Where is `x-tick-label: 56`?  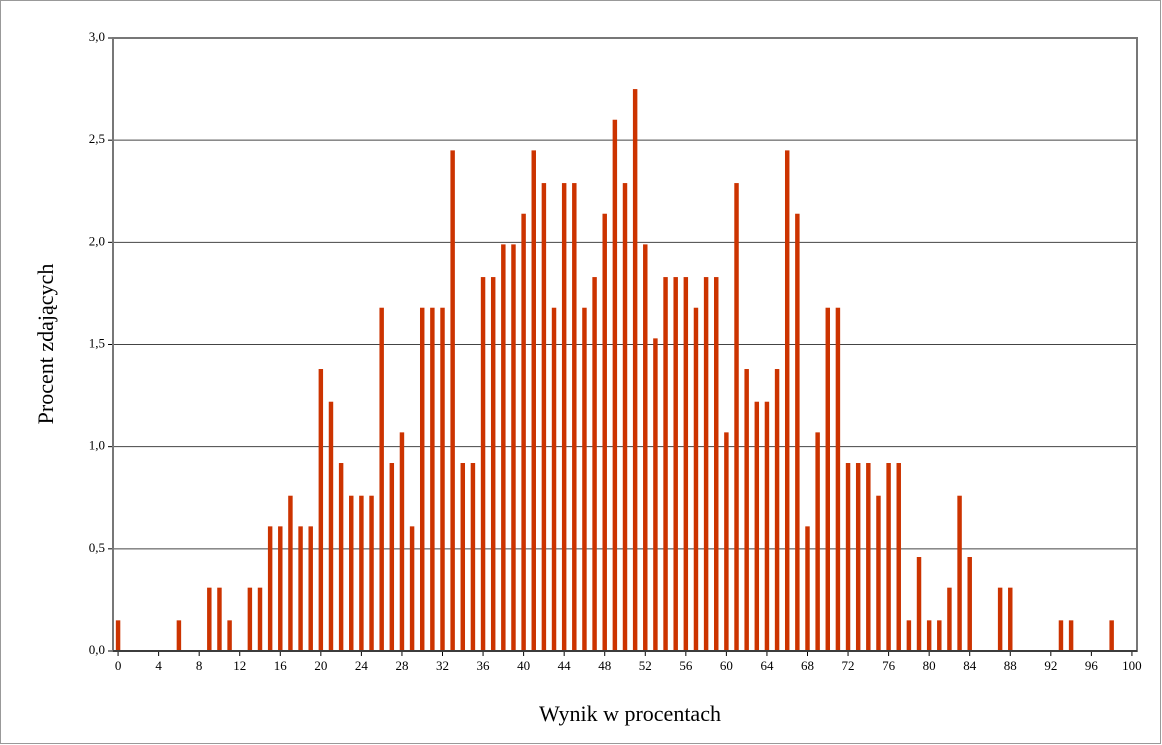 x-tick-label: 56 is located at coordinates (686, 665).